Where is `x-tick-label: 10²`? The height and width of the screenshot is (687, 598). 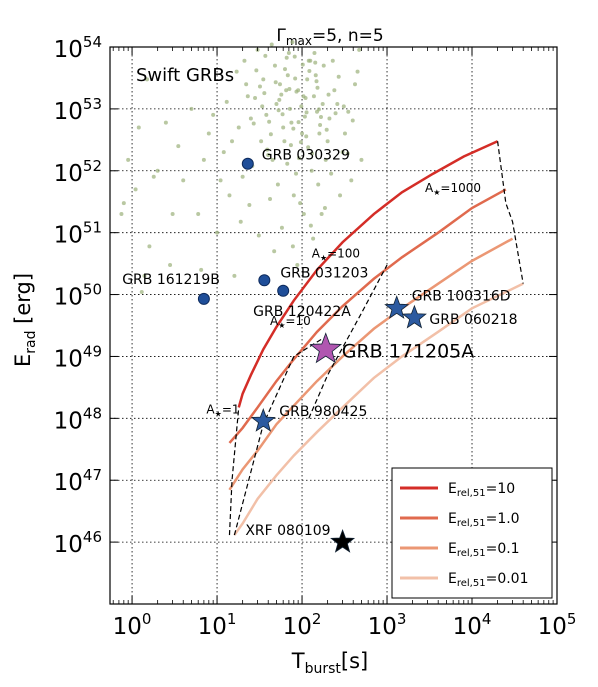
x-tick-label: 10² is located at coordinates (302, 625).